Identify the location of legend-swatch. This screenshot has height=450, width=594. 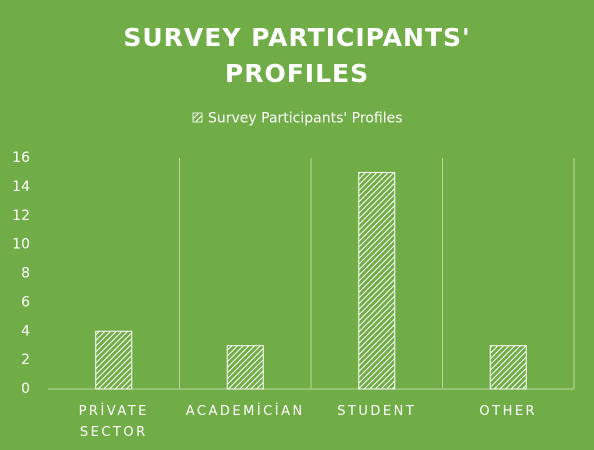
(197, 117).